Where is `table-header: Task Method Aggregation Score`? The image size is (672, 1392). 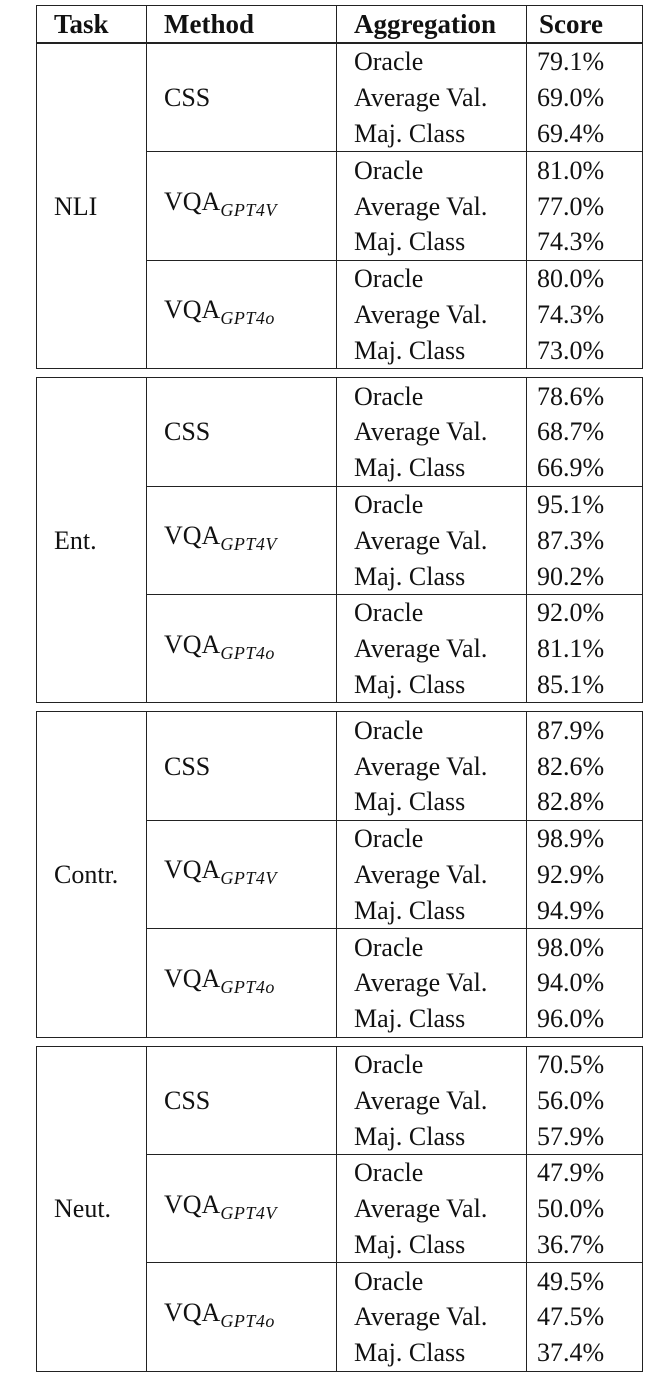
table-header: Task Method Aggregation Score is located at coordinates (339, 24).